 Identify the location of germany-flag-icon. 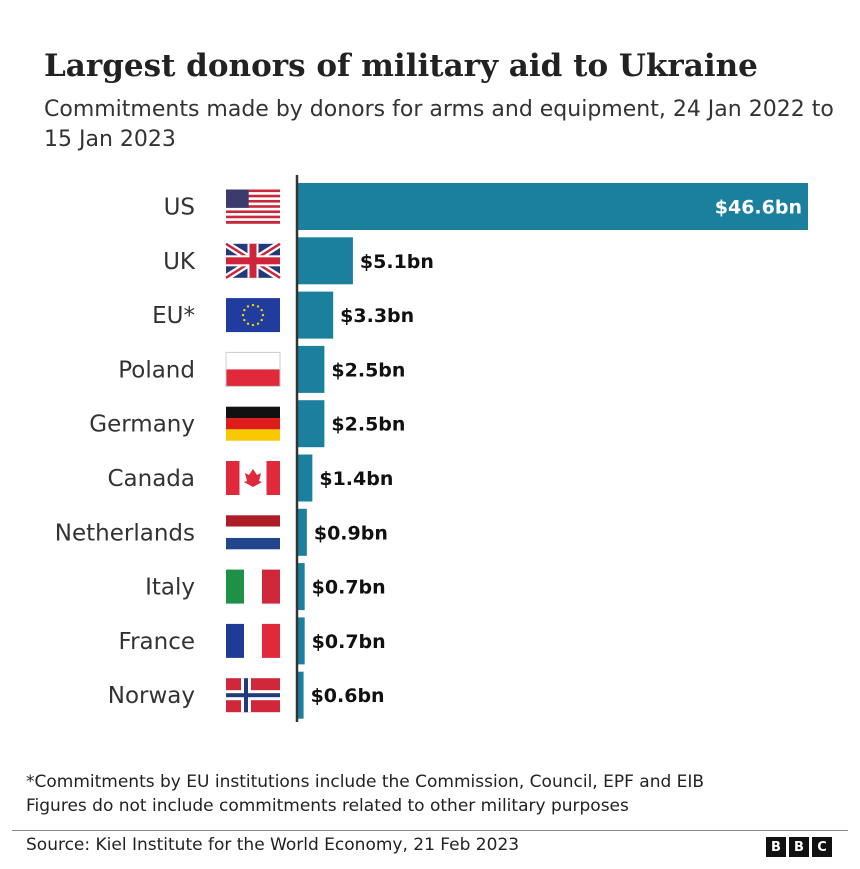
(253, 423).